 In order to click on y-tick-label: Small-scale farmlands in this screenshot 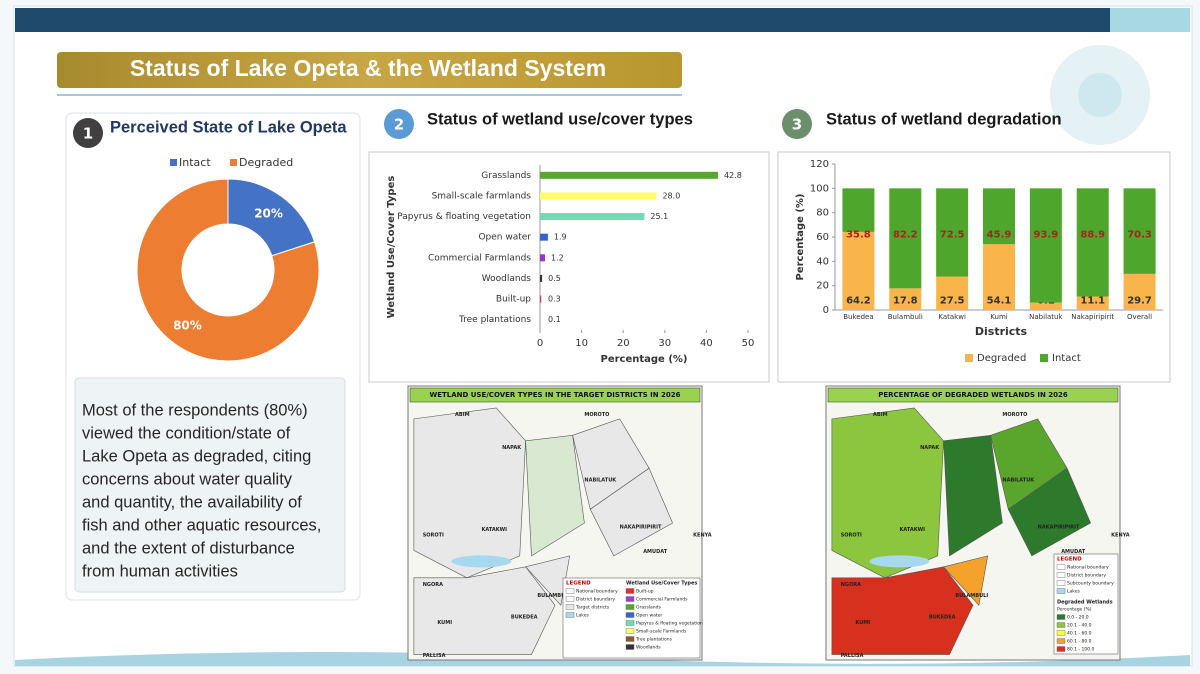, I will do `click(482, 196)`.